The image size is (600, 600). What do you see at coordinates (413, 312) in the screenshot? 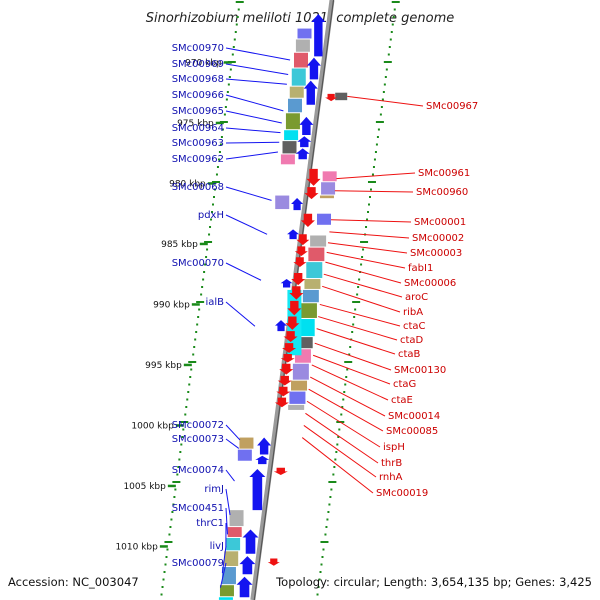
I see `reverse-gene-label: ribA` at bounding box center [413, 312].